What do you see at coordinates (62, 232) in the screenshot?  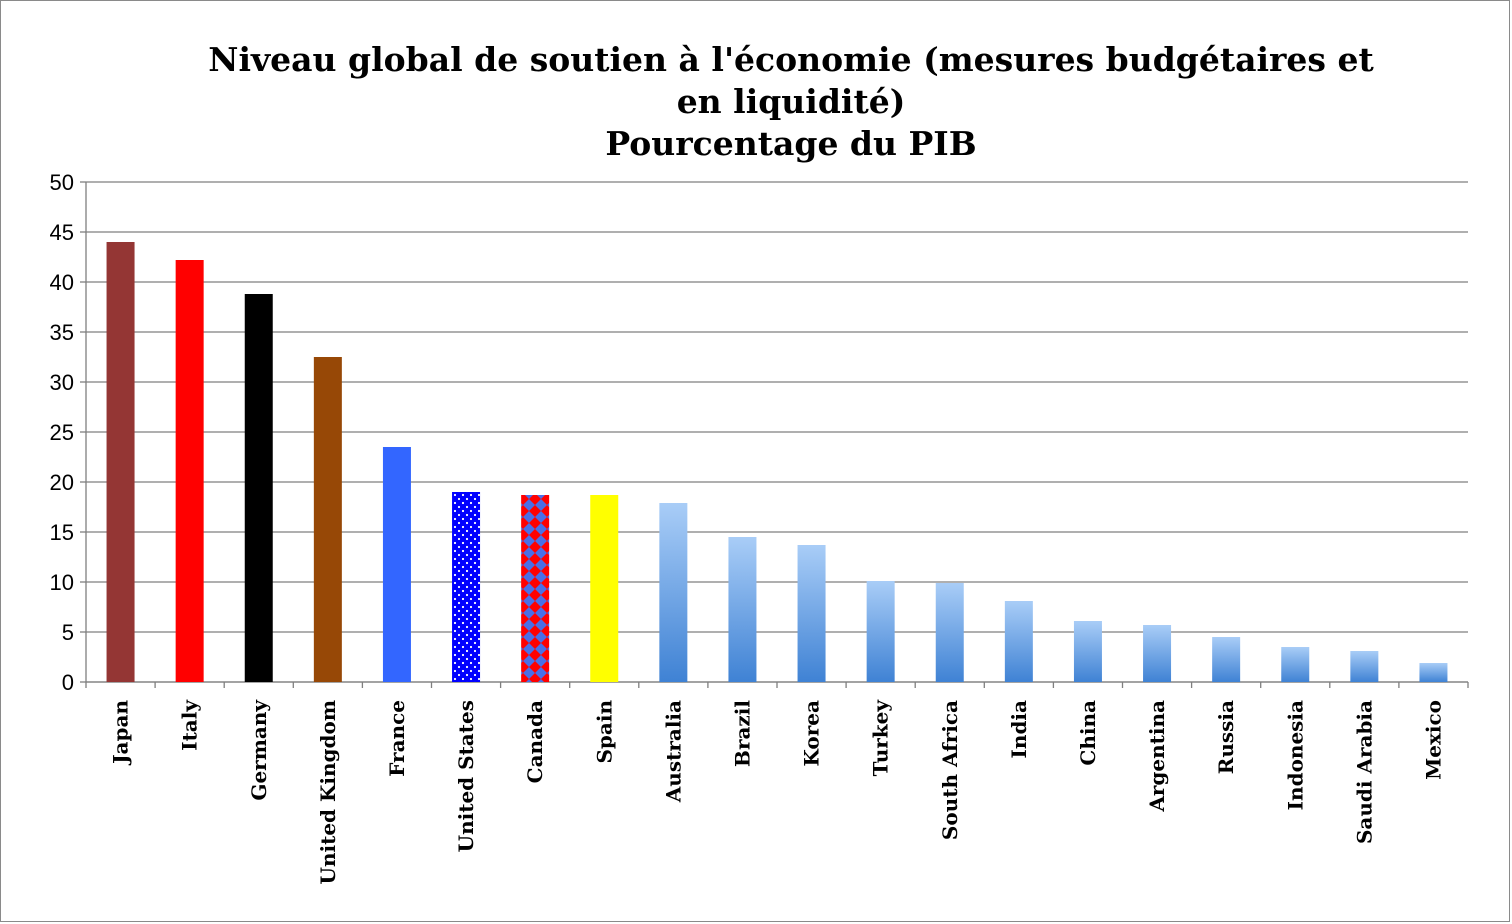 I see `y-tick-label: 45` at bounding box center [62, 232].